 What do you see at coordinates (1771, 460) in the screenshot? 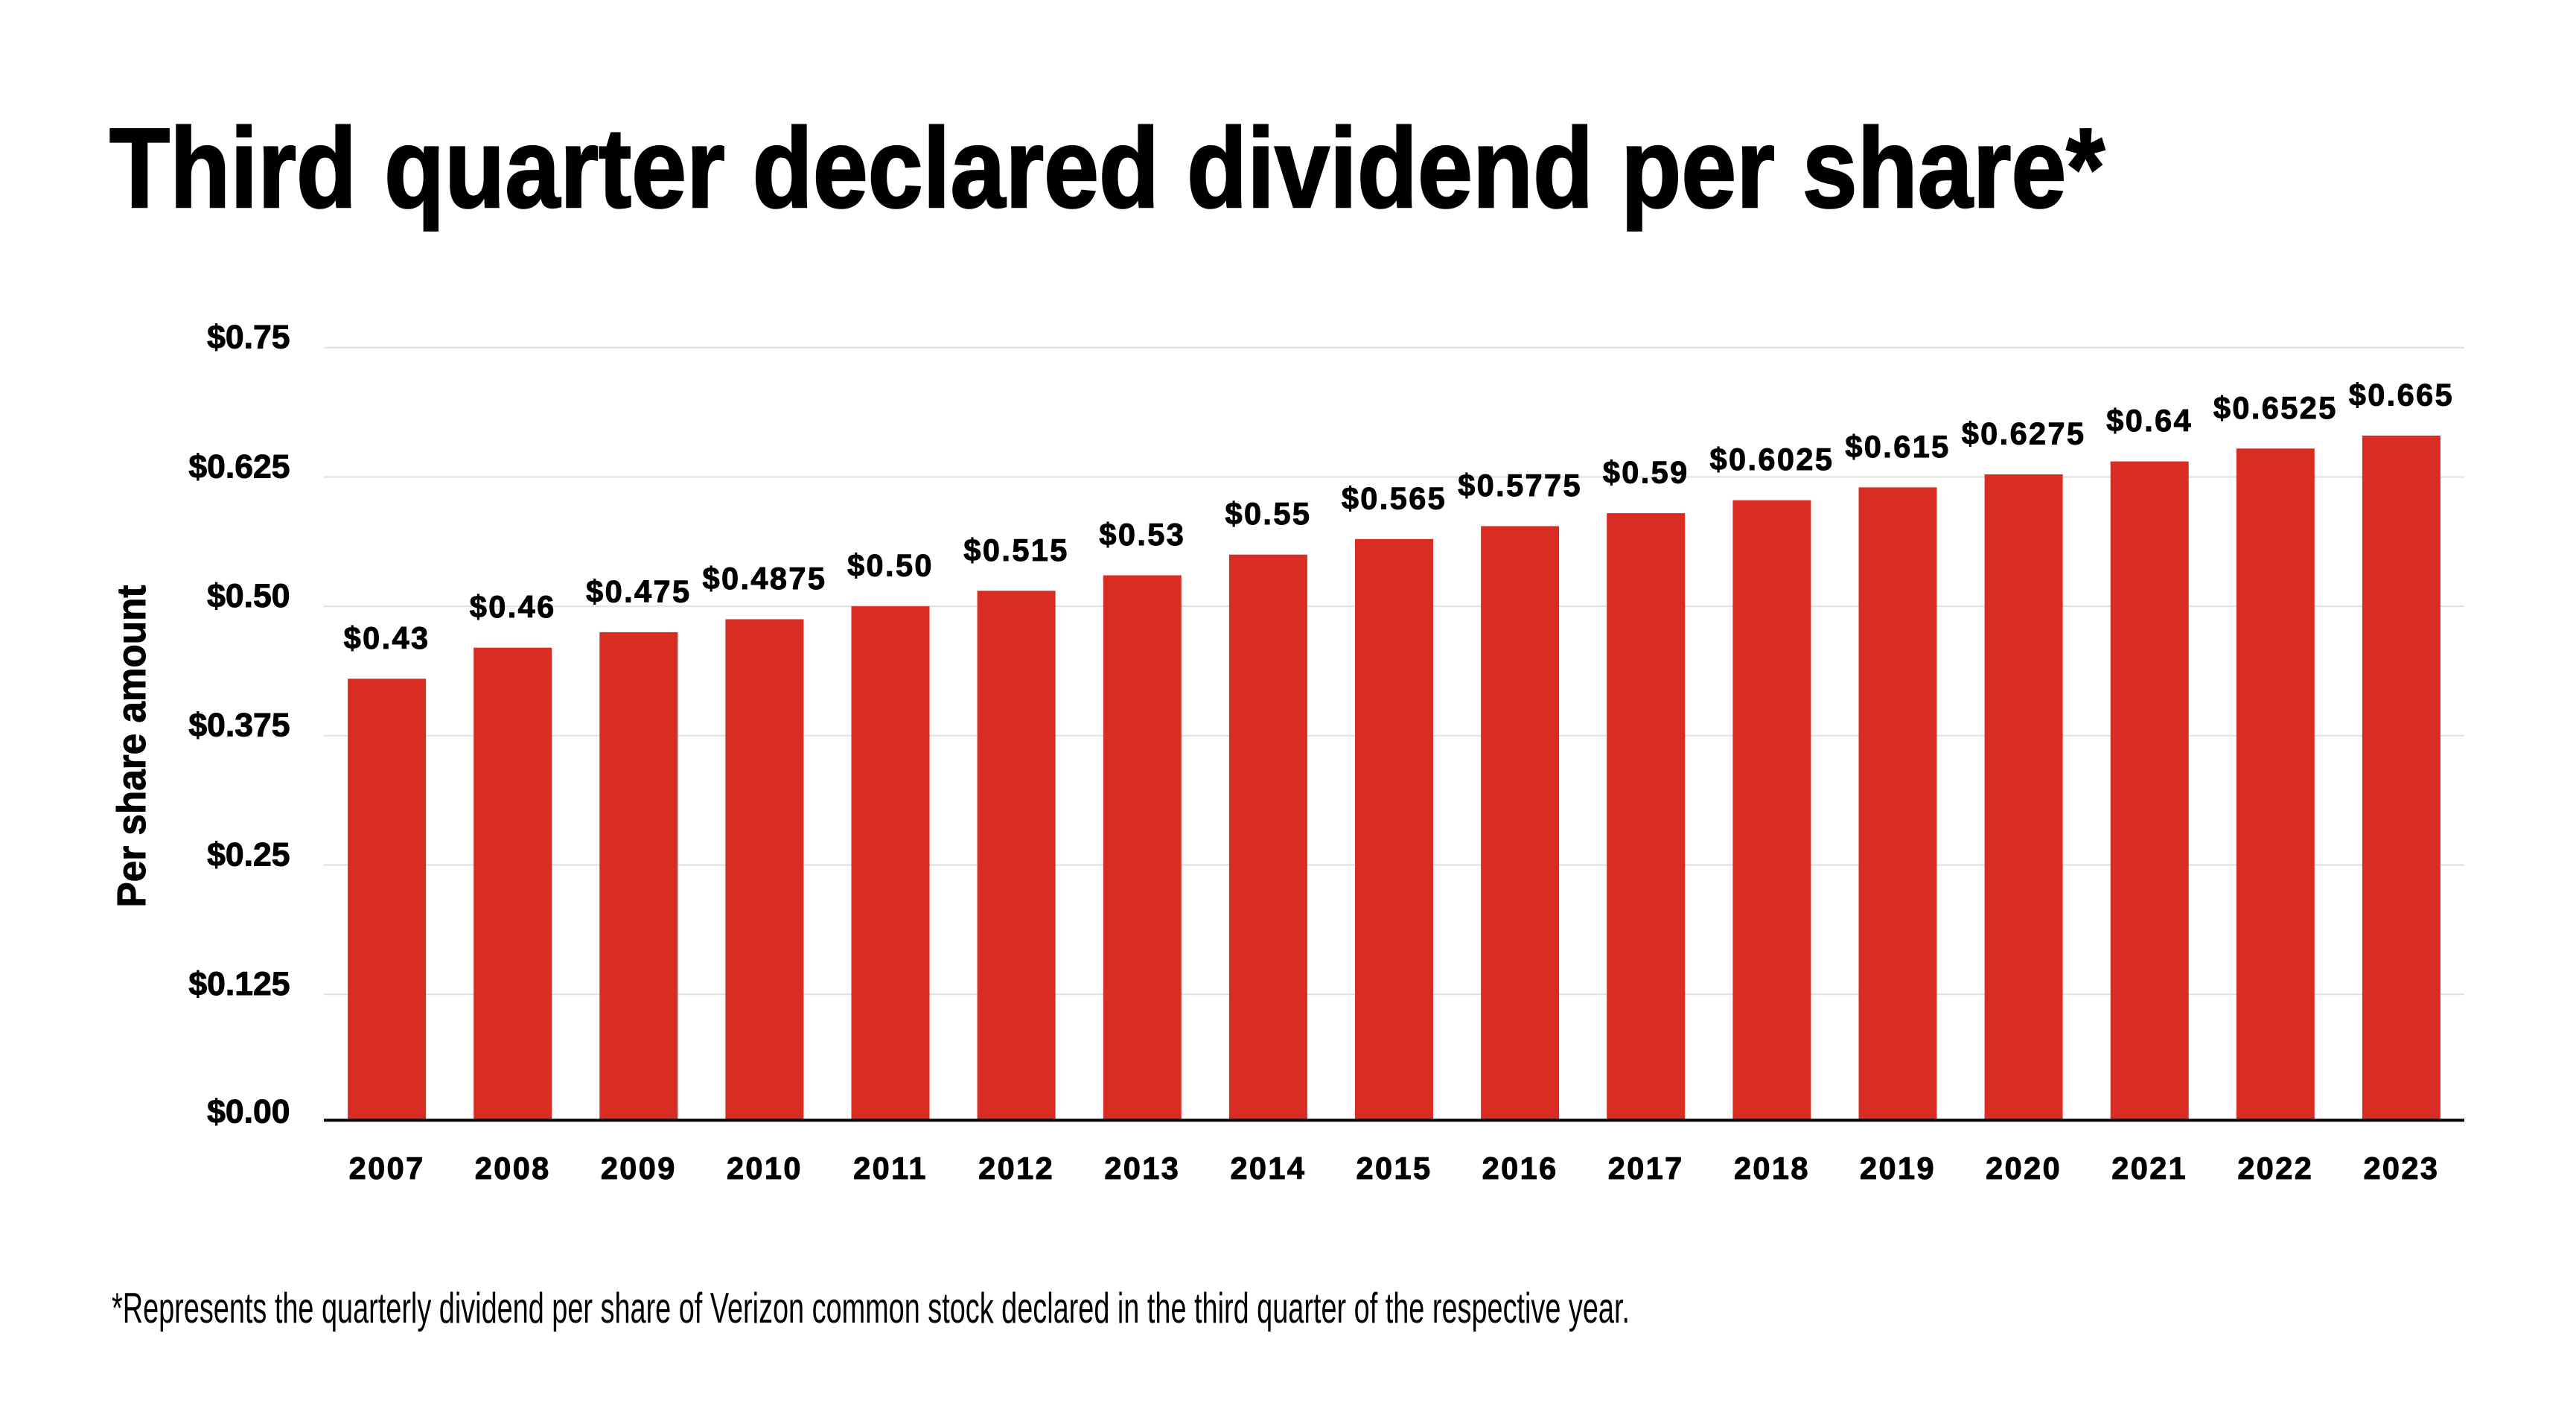
I see `svg-text: $0.6025` at bounding box center [1771, 460].